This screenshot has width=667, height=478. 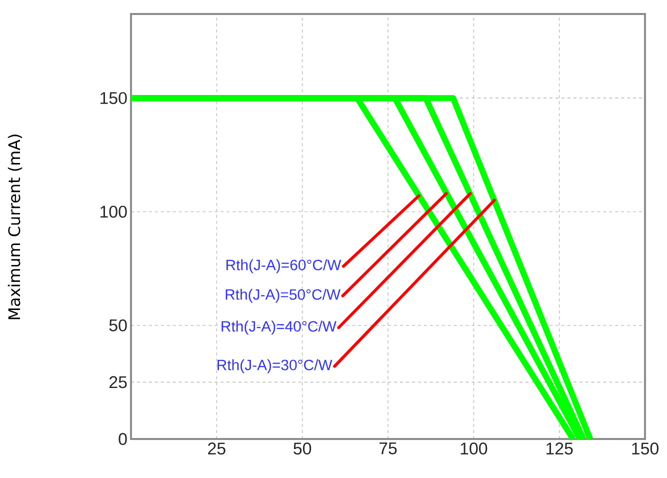 What do you see at coordinates (113, 98) in the screenshot?
I see `y-tick-label: 150` at bounding box center [113, 98].